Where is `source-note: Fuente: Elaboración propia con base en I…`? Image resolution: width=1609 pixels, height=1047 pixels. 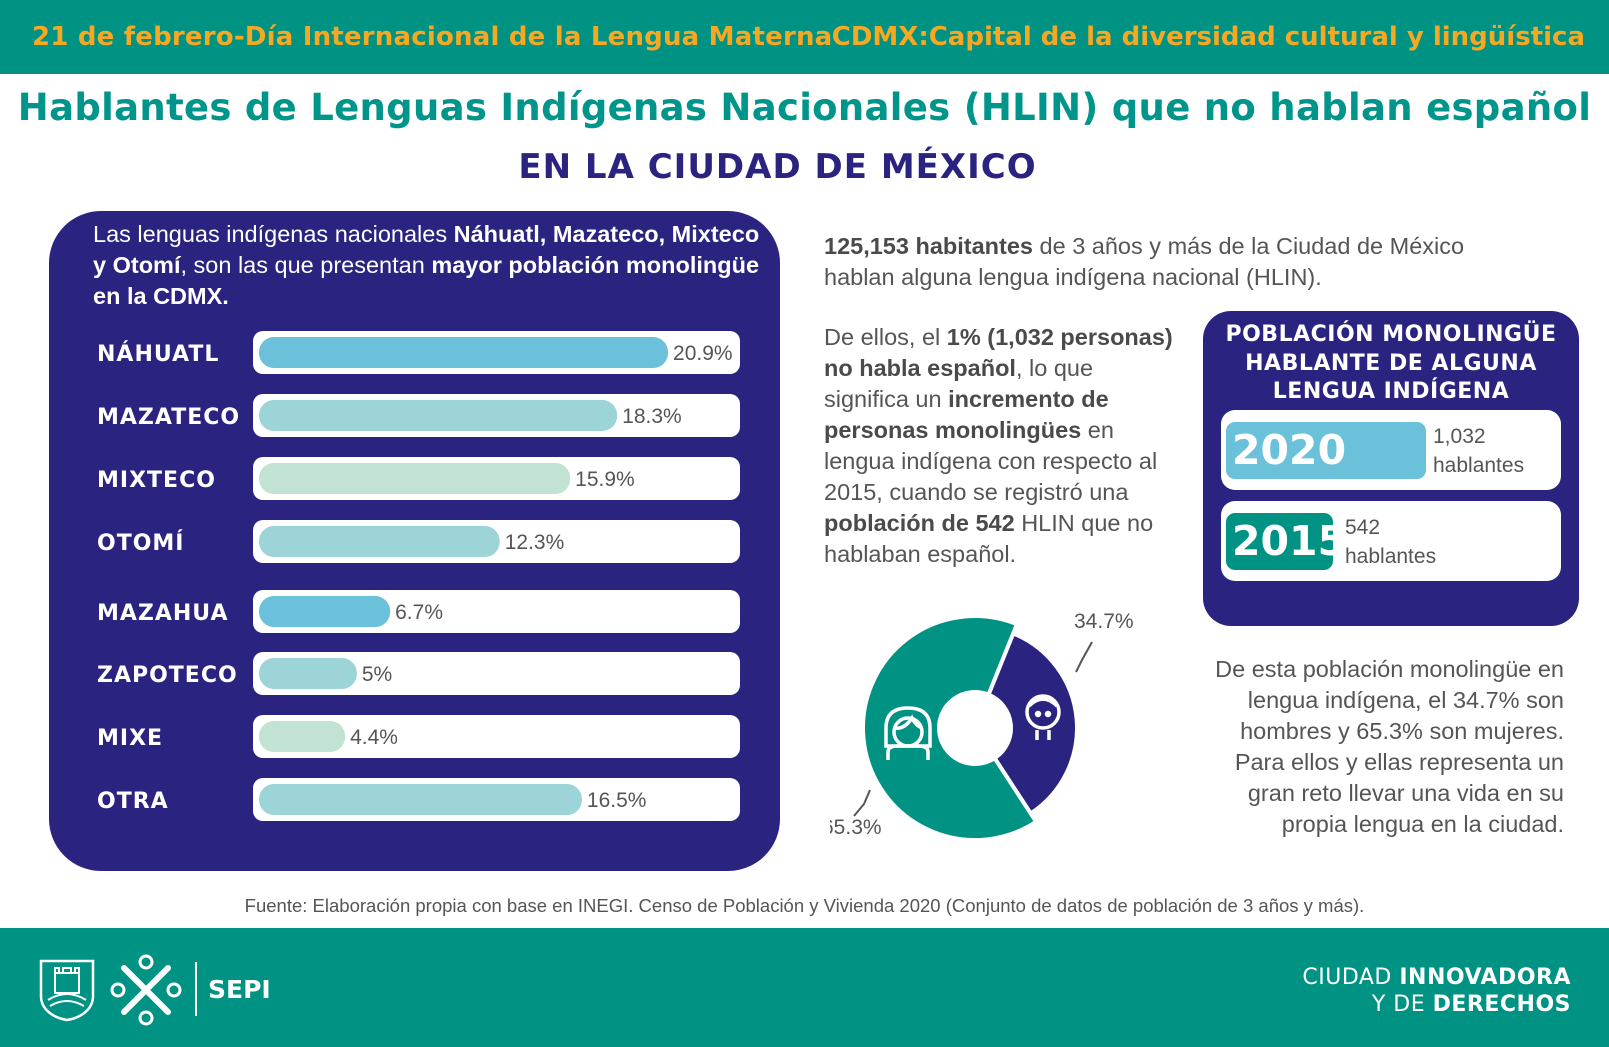
source-note: Fuente: Elaboración propia con base en I… is located at coordinates (804, 905).